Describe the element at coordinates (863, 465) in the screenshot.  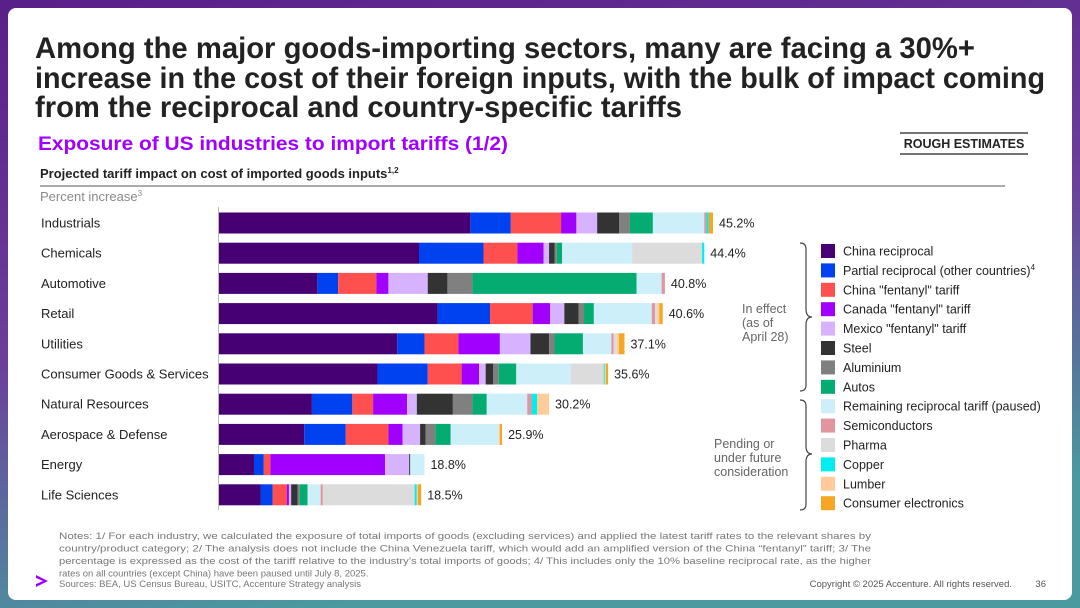
I see `legend-label: Copper` at that location.